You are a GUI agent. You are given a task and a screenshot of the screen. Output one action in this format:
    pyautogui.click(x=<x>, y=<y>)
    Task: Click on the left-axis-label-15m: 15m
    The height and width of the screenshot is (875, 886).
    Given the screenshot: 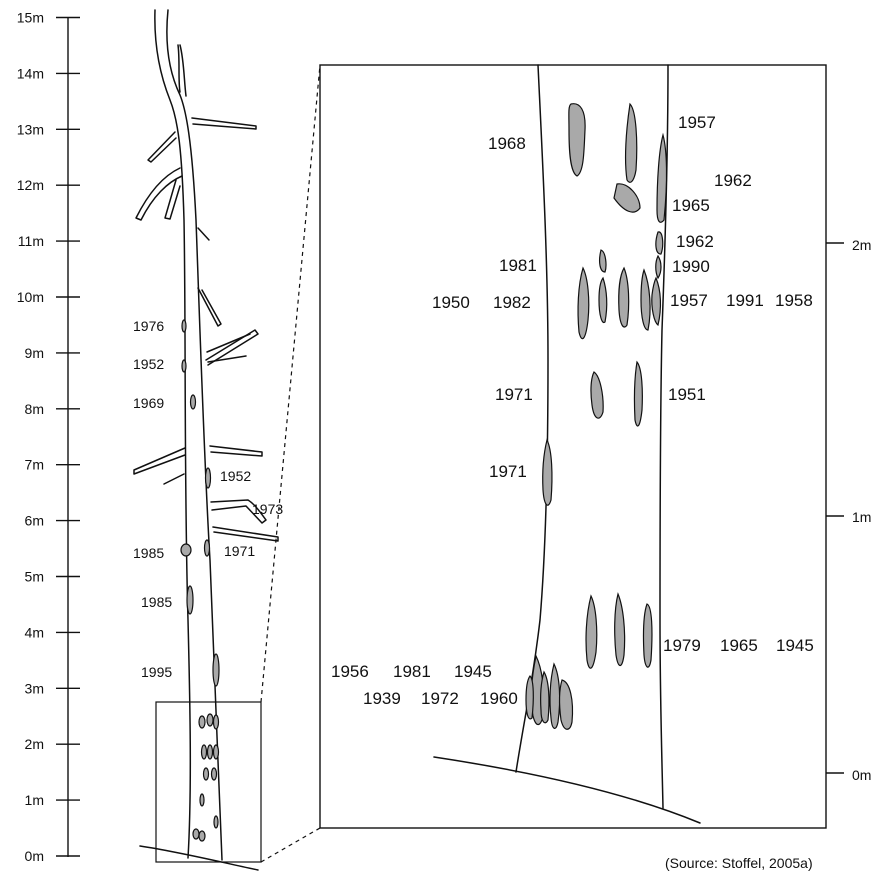 What is the action you would take?
    pyautogui.click(x=30, y=18)
    